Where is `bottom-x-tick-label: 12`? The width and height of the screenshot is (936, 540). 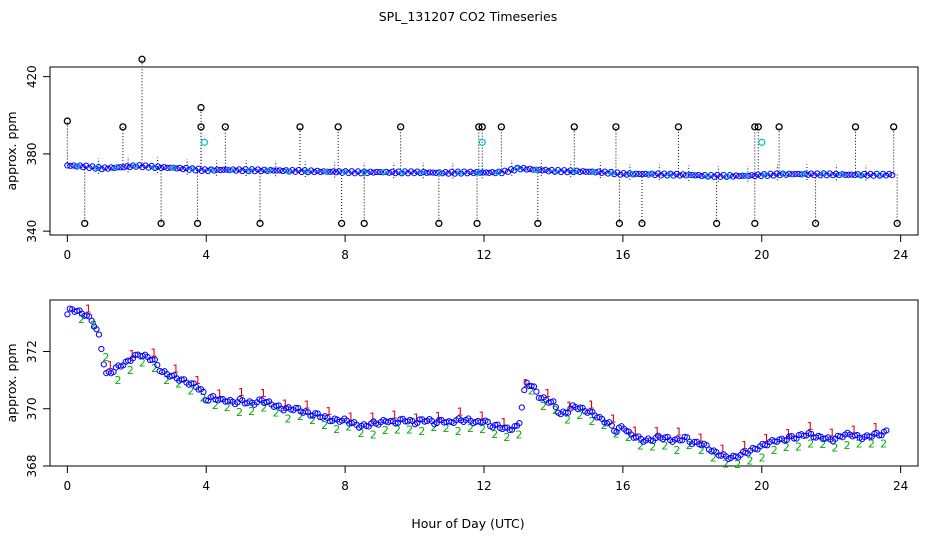
bottom-x-tick-label: 12 is located at coordinates (483, 486).